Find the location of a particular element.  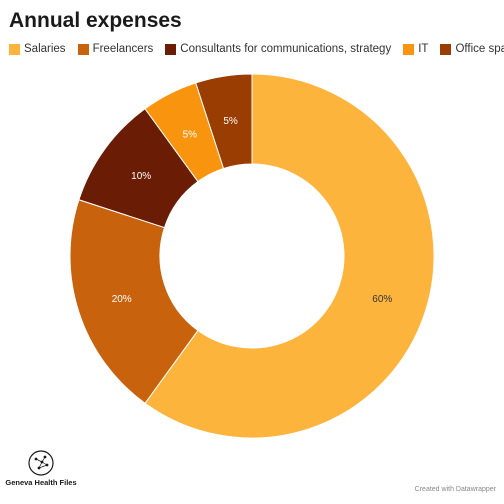

chart-title: Annual expenses is located at coordinates (95, 20).